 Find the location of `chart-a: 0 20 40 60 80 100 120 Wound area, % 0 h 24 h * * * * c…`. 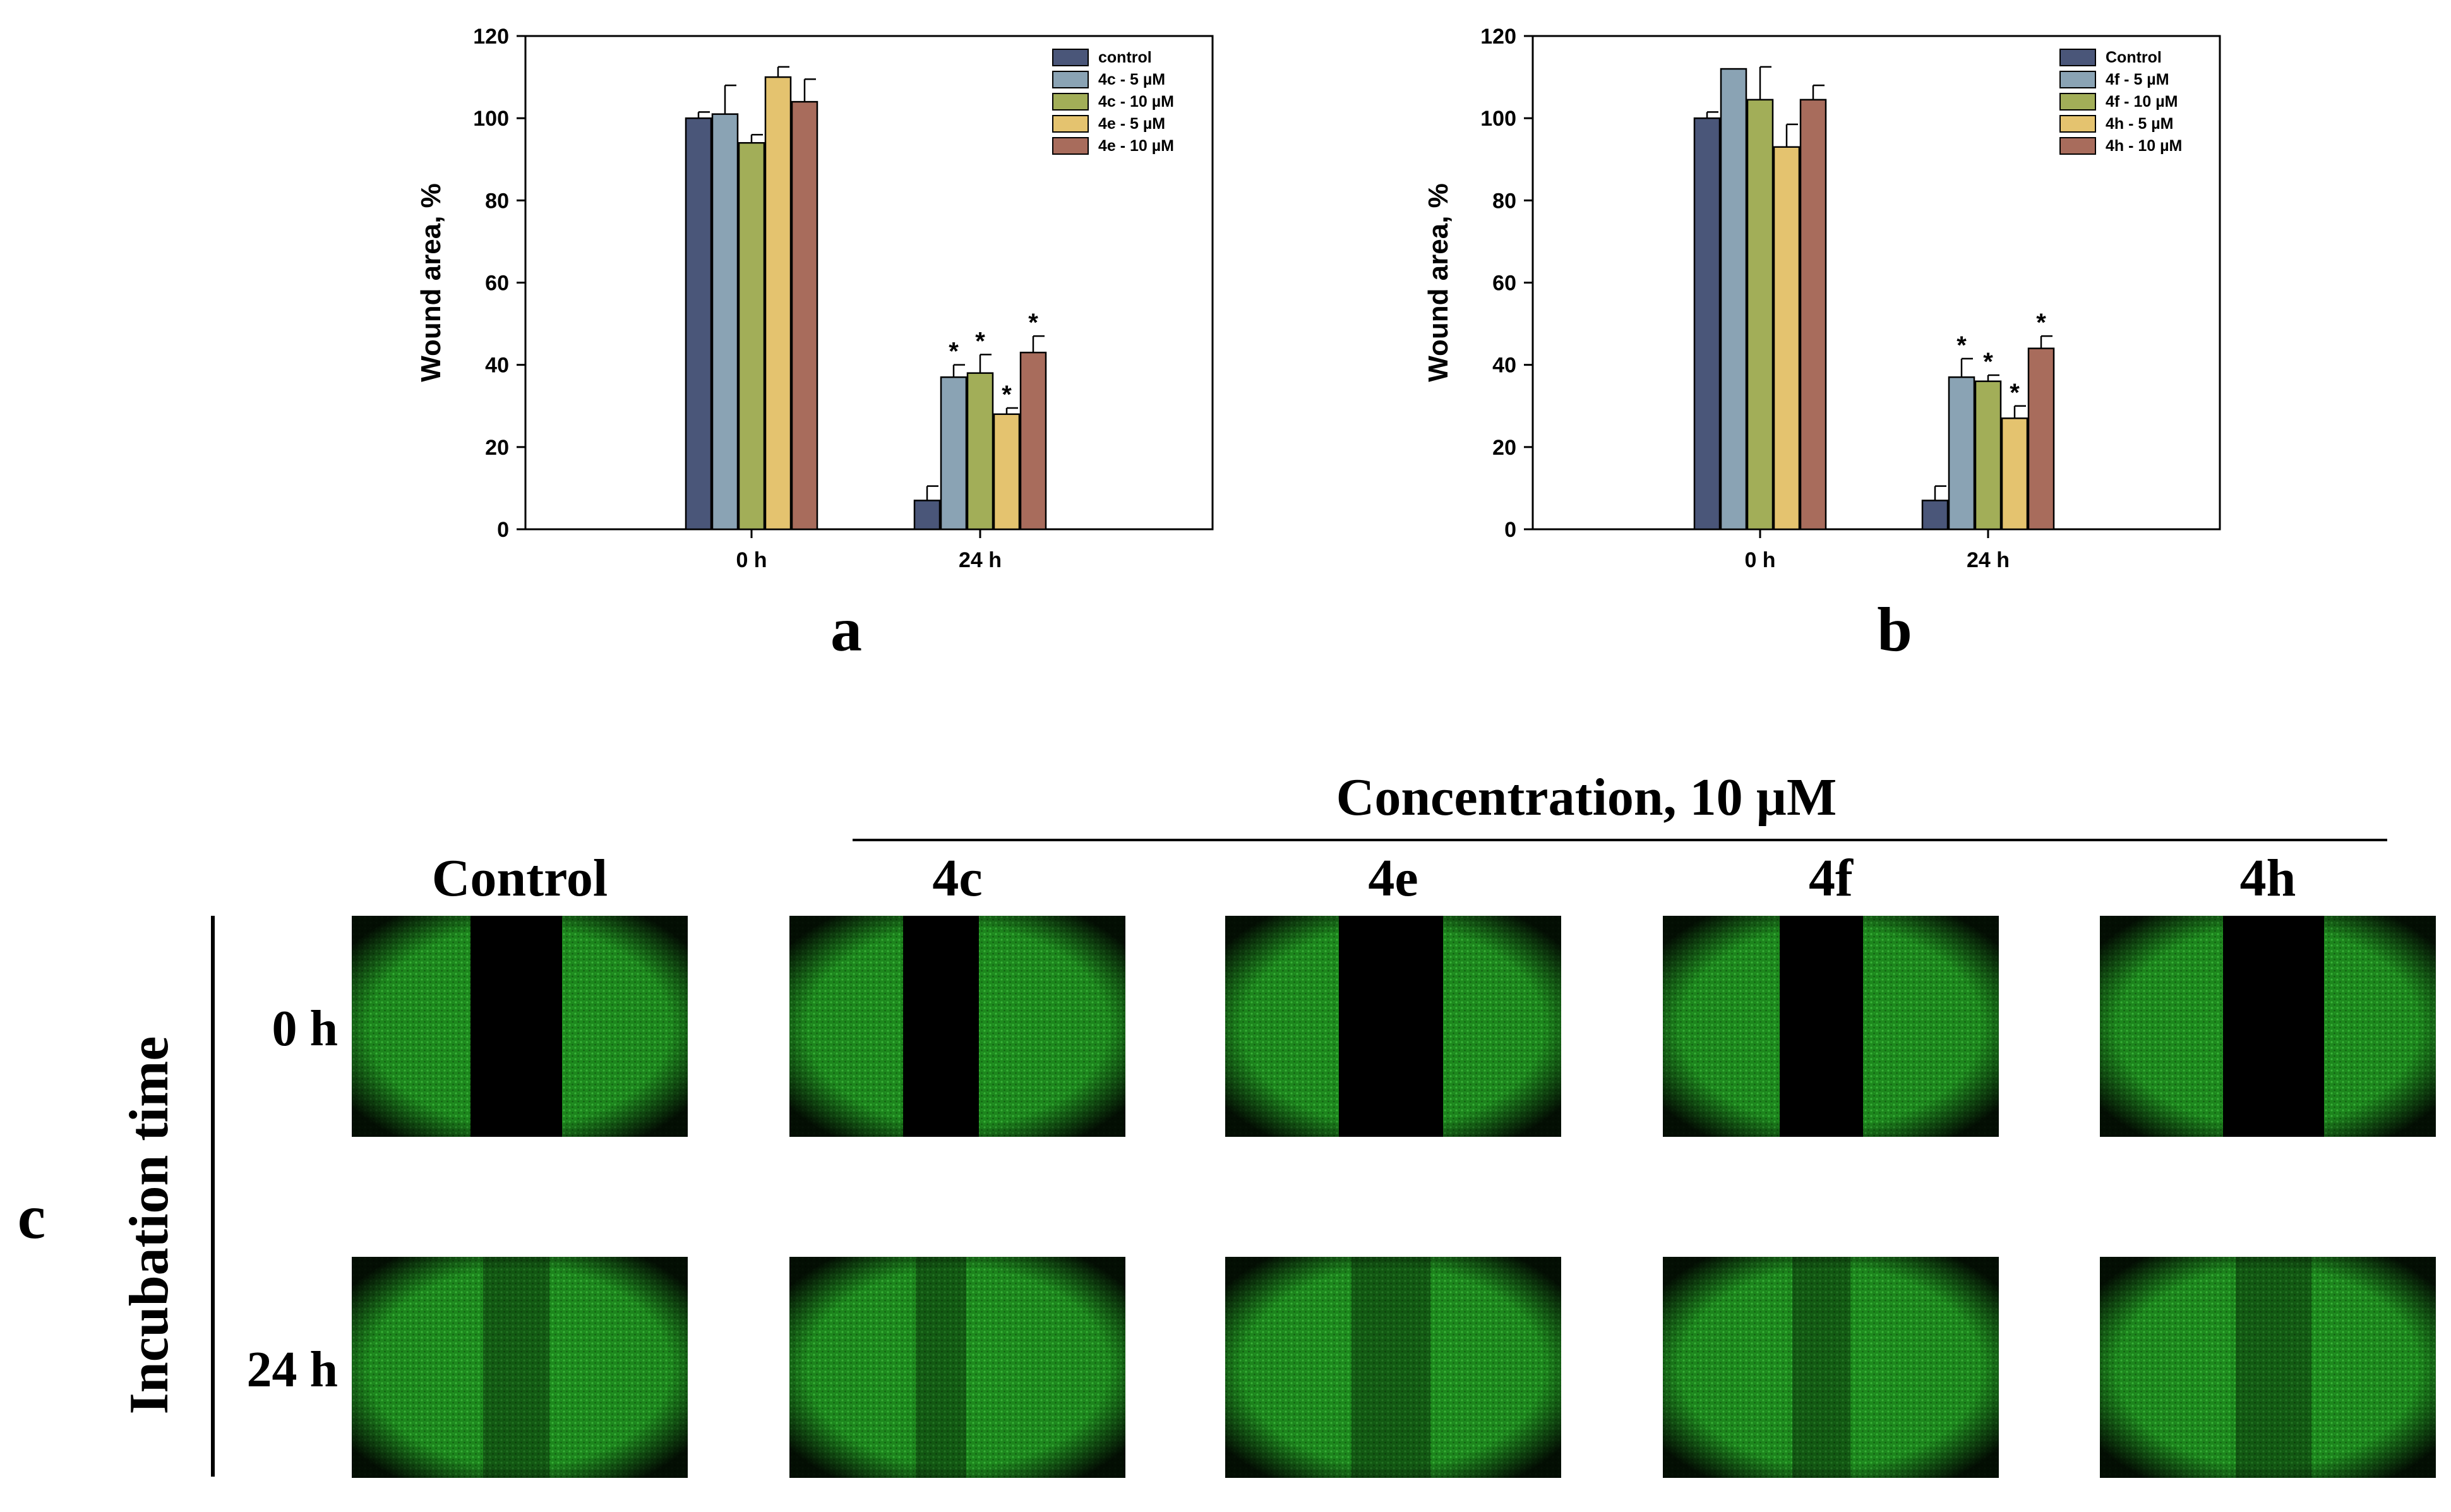

chart-a: 0 20 40 60 80 100 120 Wound area, % 0 h 24 h * * * * c… is located at coordinates (815, 298).